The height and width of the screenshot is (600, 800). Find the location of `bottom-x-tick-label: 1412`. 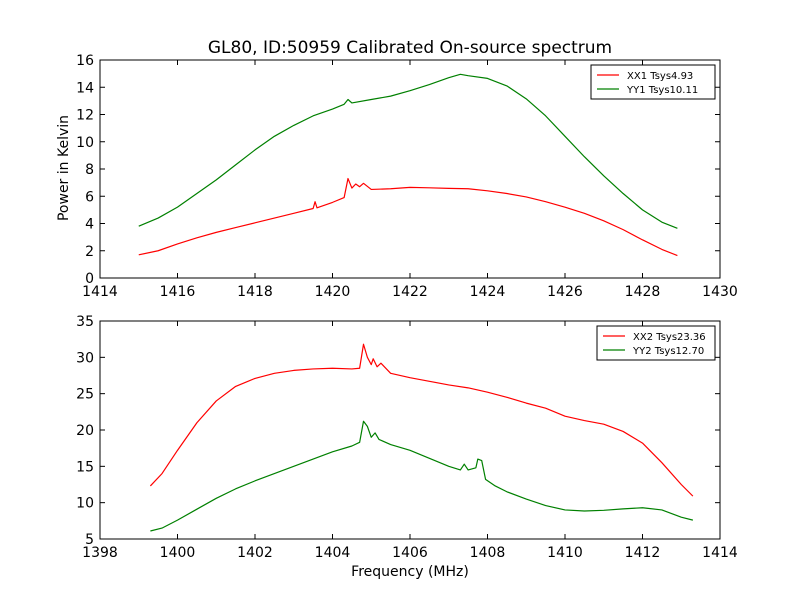

bottom-x-tick-label: 1412 is located at coordinates (643, 553).